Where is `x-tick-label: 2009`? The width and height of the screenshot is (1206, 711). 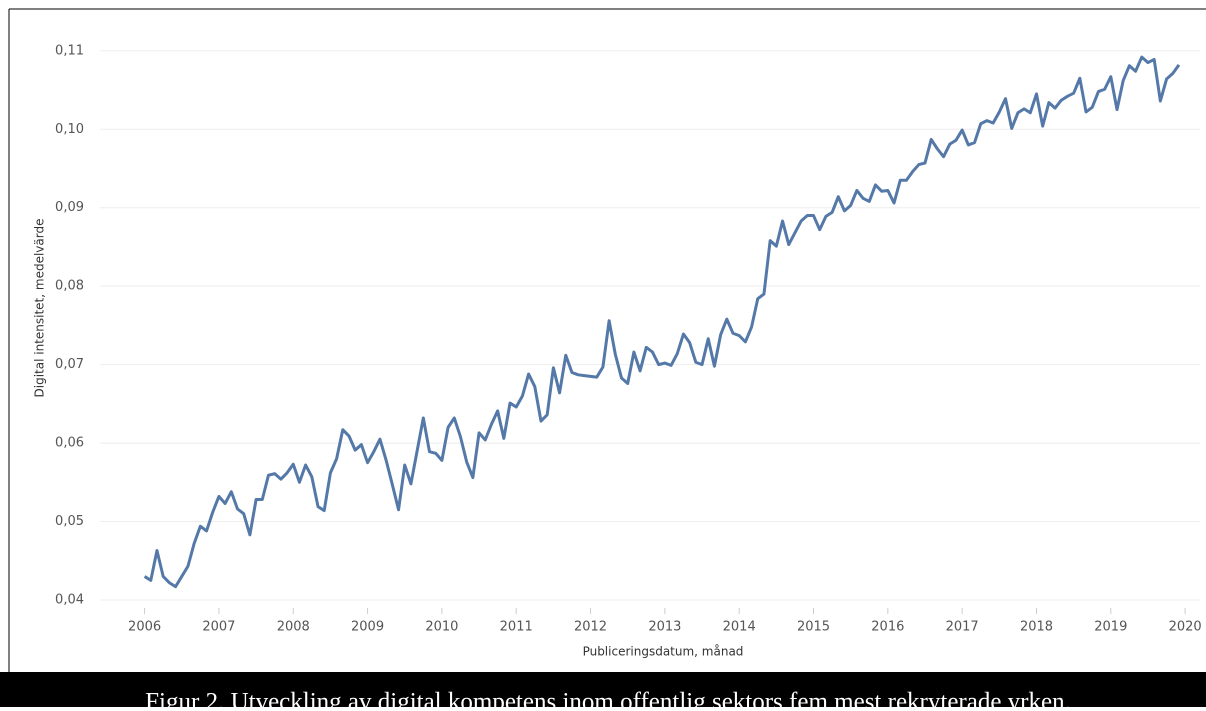
x-tick-label: 2009 is located at coordinates (367, 627).